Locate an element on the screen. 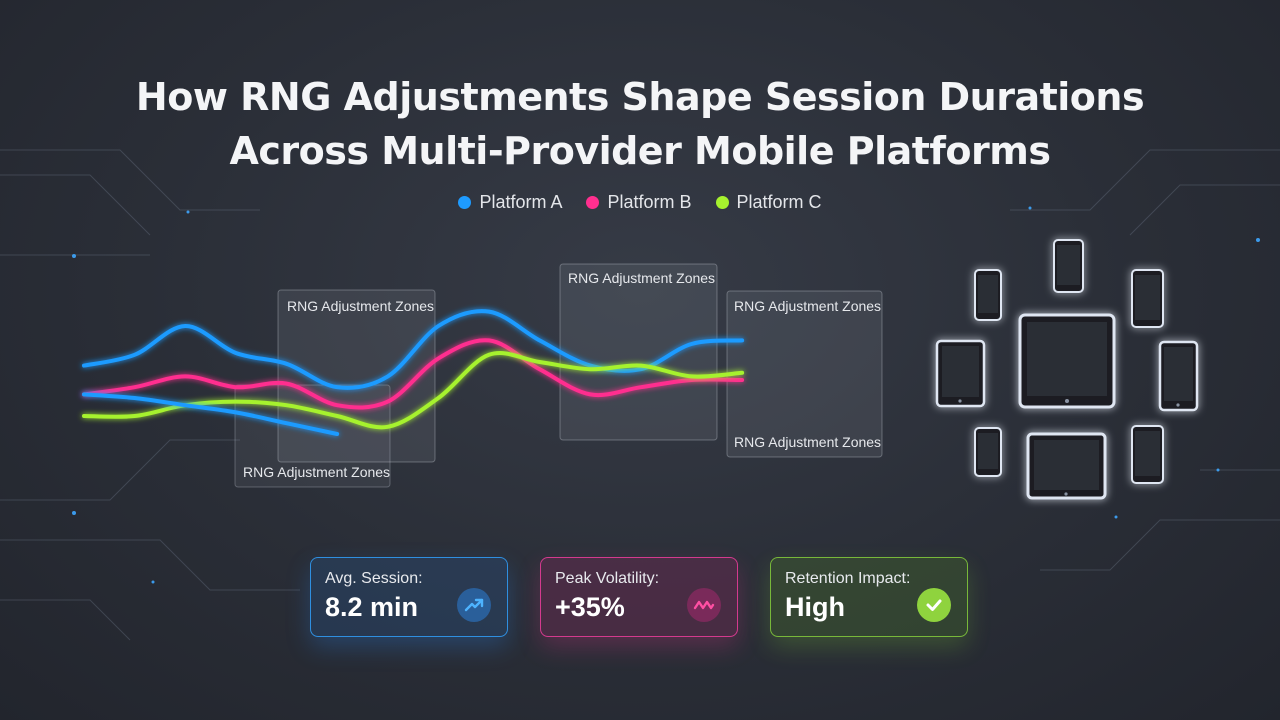 The height and width of the screenshot is (720, 1280). peak-volatility-card: Peak Volatility: +35% is located at coordinates (639, 597).